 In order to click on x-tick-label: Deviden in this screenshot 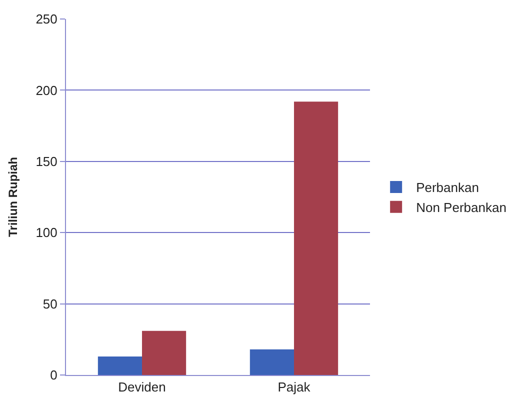, I will do `click(142, 387)`.